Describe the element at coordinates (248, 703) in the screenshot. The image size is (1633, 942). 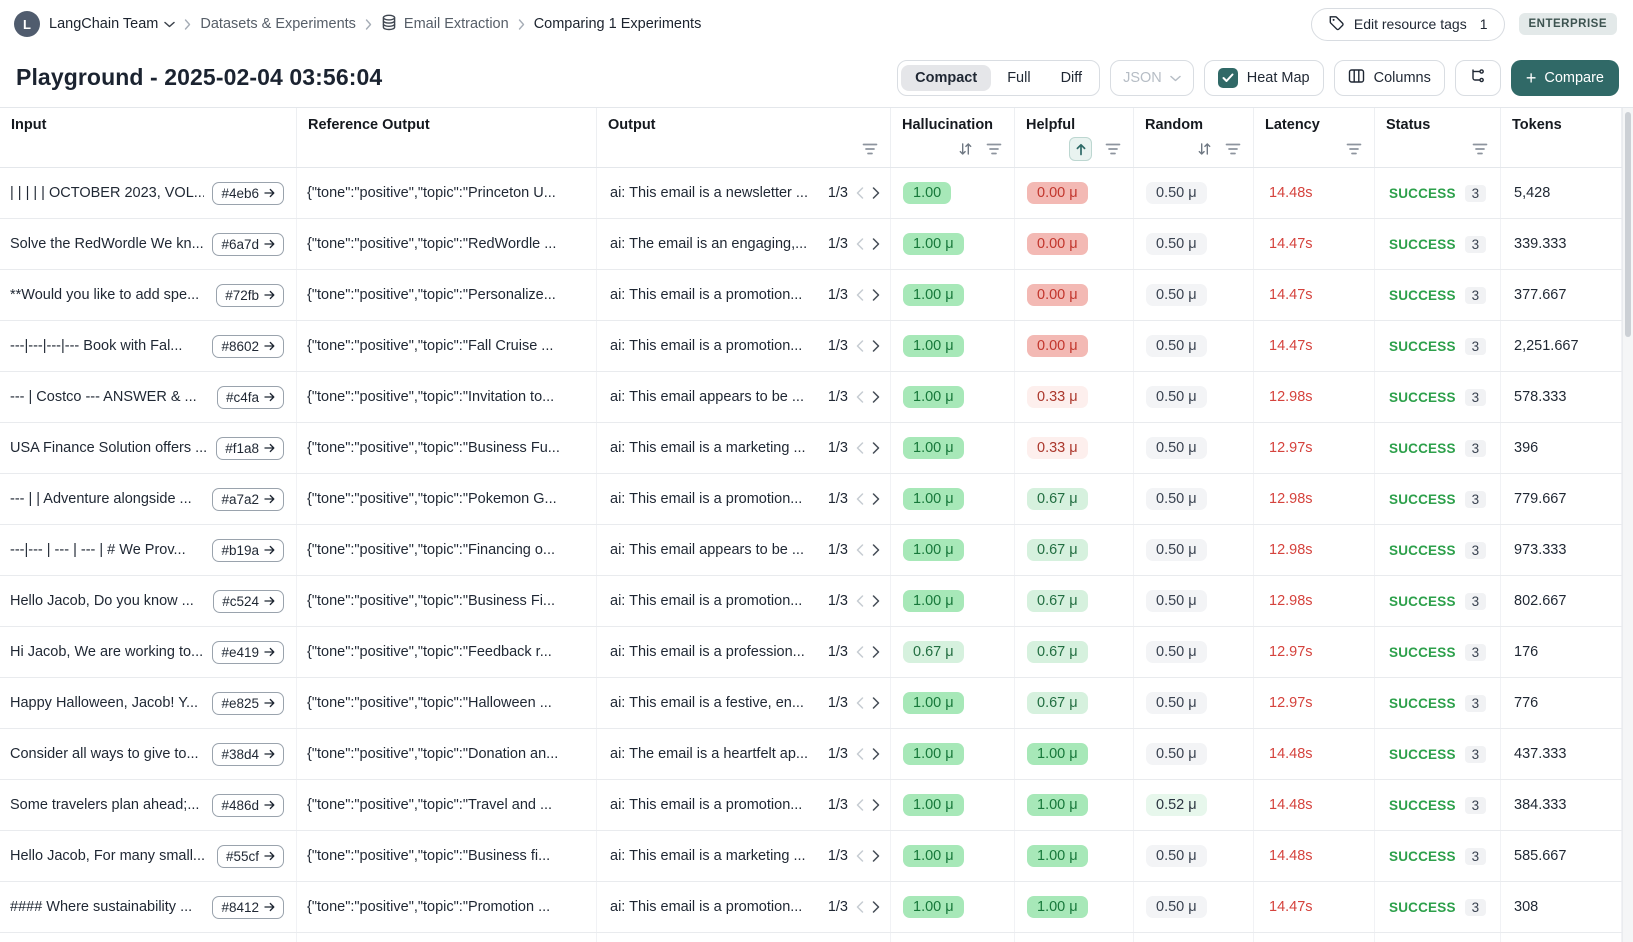
I see `example-link: #e825` at that location.